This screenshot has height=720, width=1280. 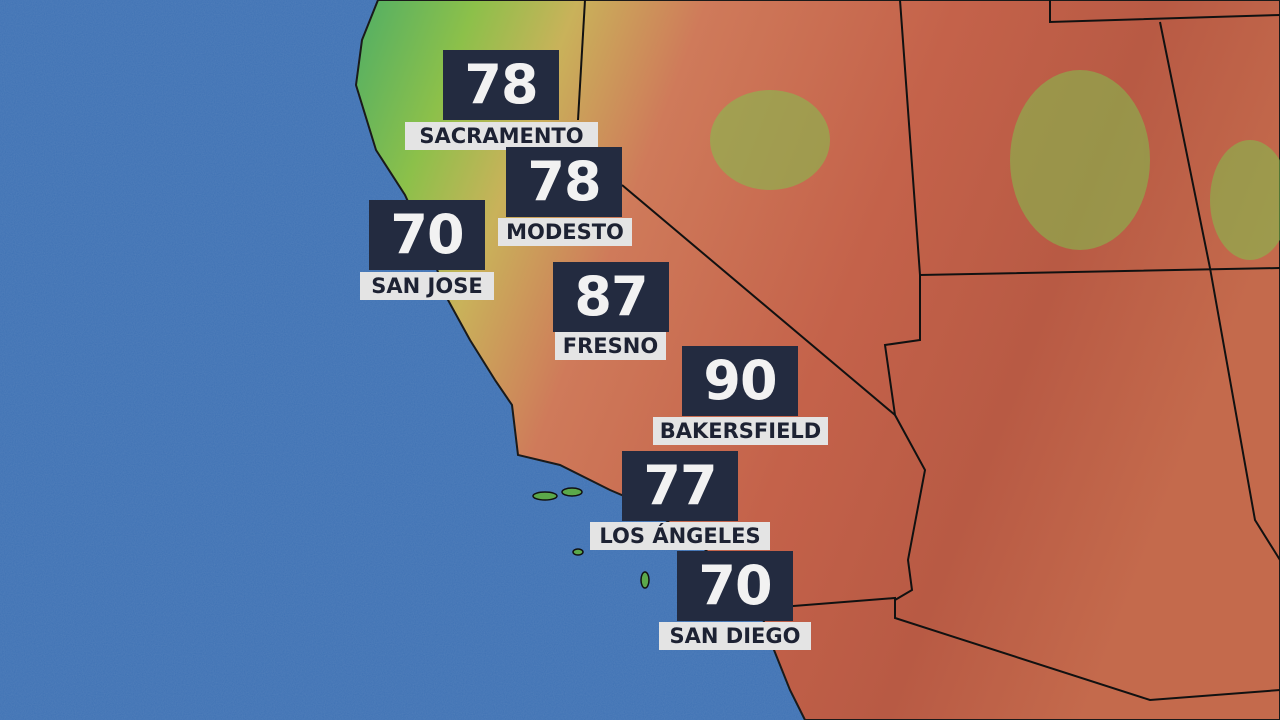 What do you see at coordinates (740, 381) in the screenshot?
I see `temperature-value: 90` at bounding box center [740, 381].